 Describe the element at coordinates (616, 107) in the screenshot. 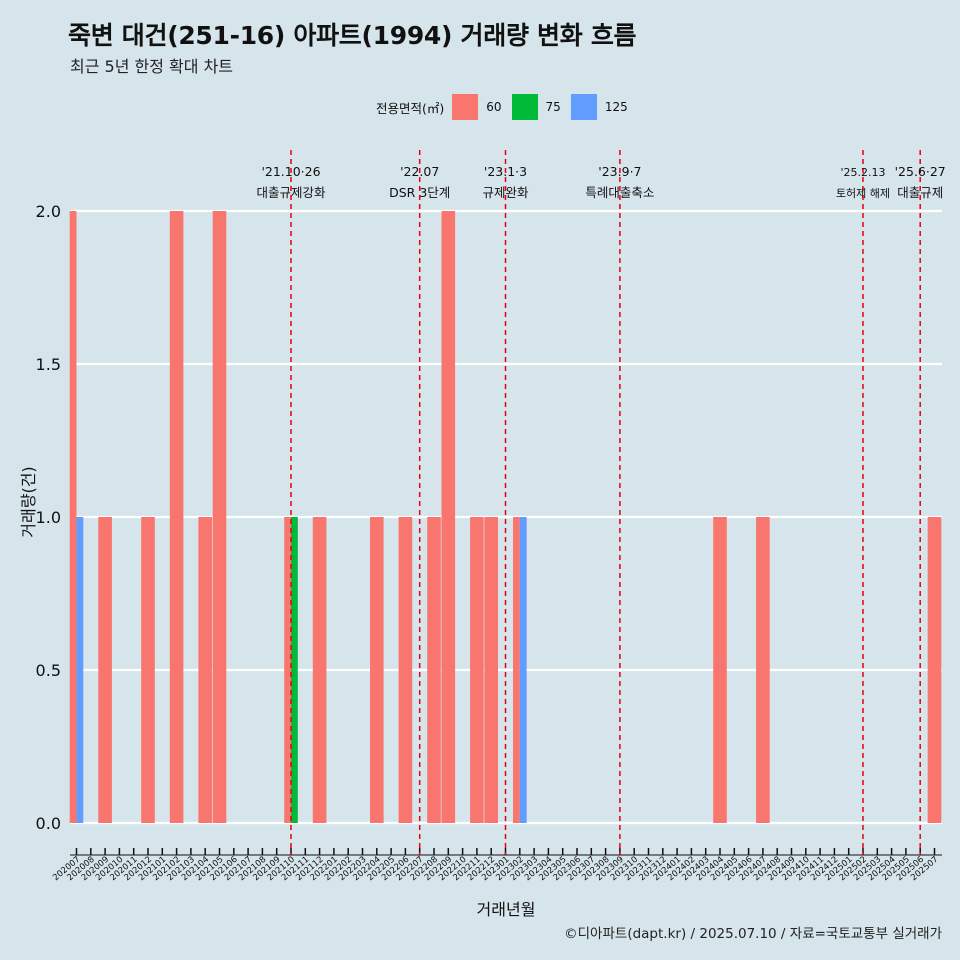

I see `legend-label-125: 125` at that location.